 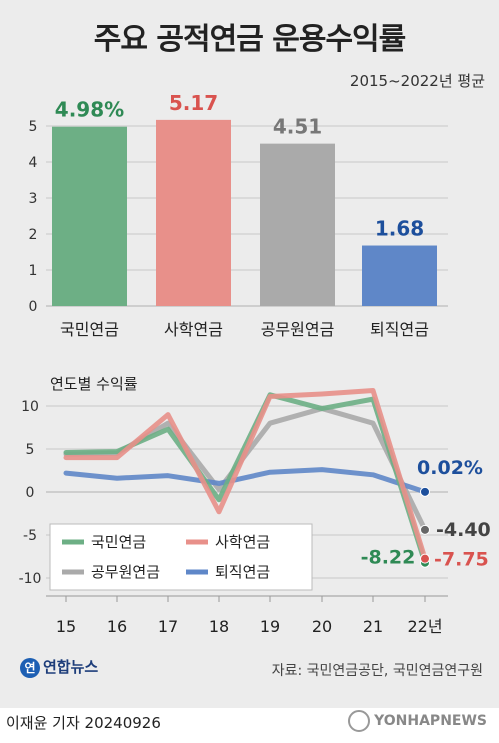 What do you see at coordinates (181, 557) in the screenshot?
I see `line-legend` at bounding box center [181, 557].